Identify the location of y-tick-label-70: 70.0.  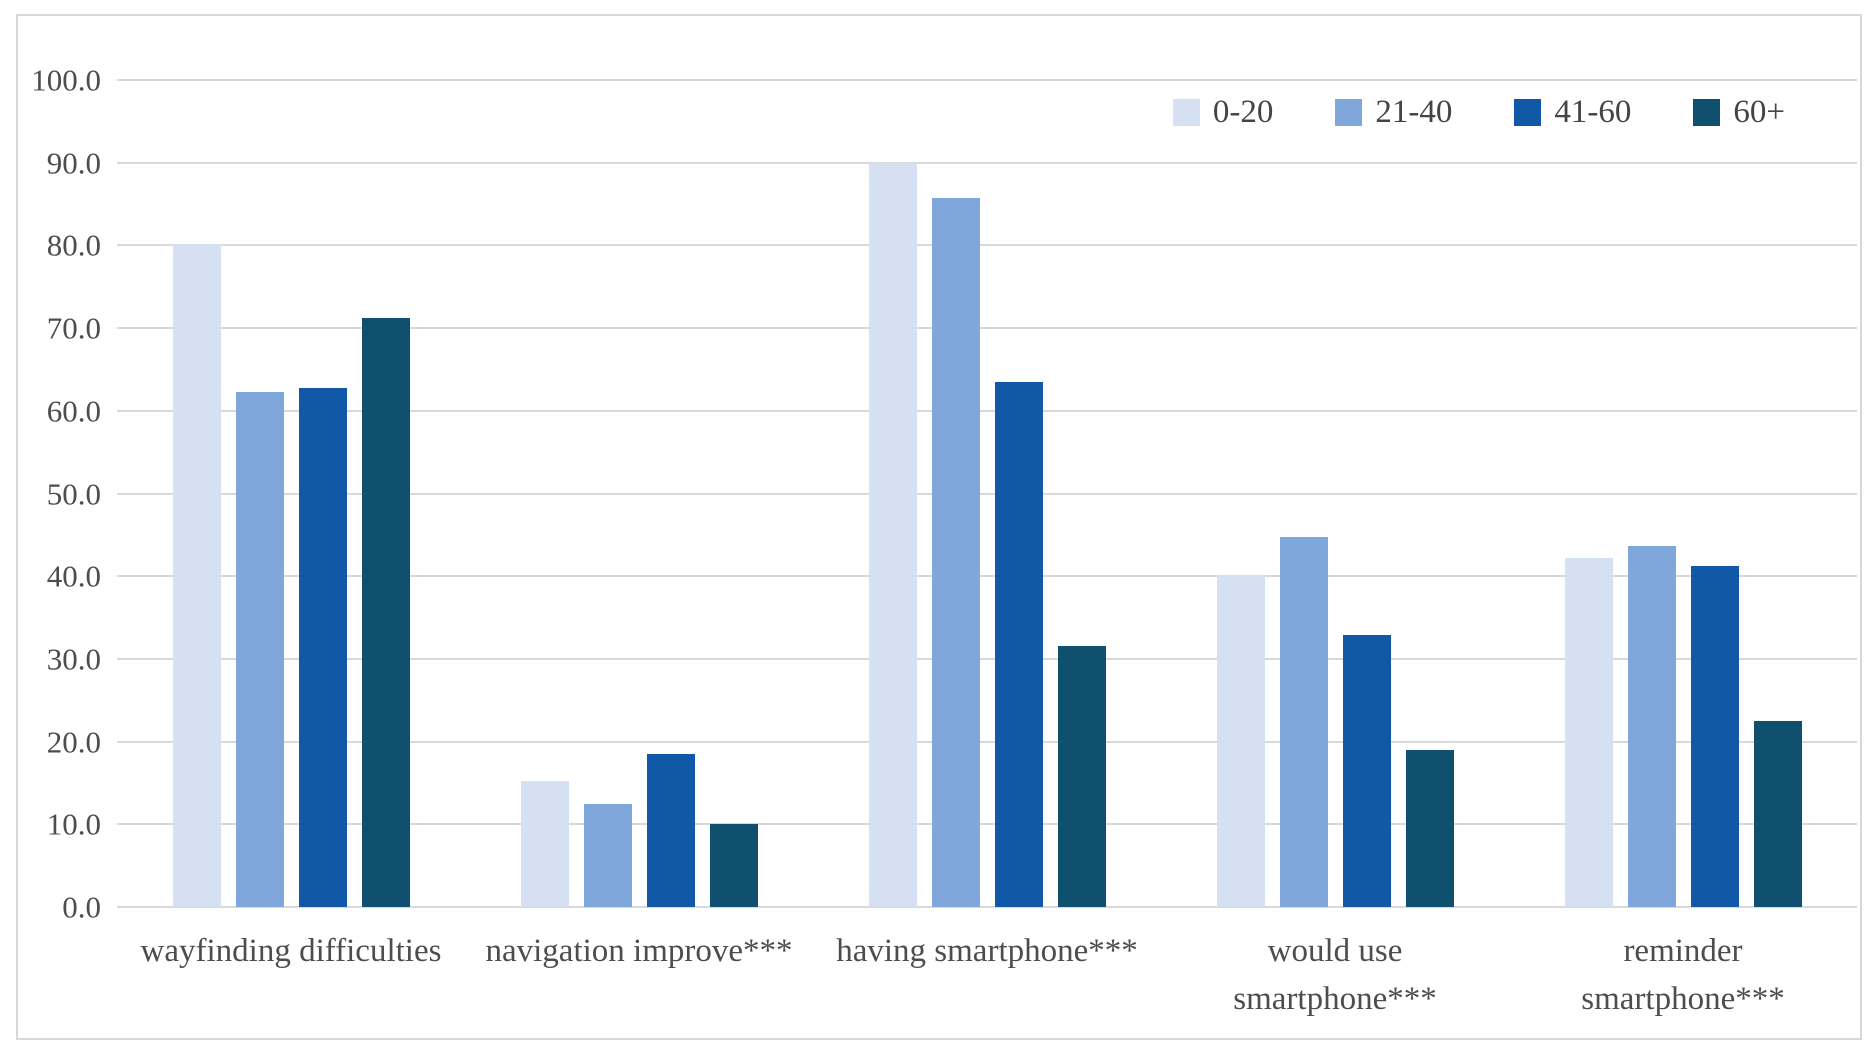
(73, 328).